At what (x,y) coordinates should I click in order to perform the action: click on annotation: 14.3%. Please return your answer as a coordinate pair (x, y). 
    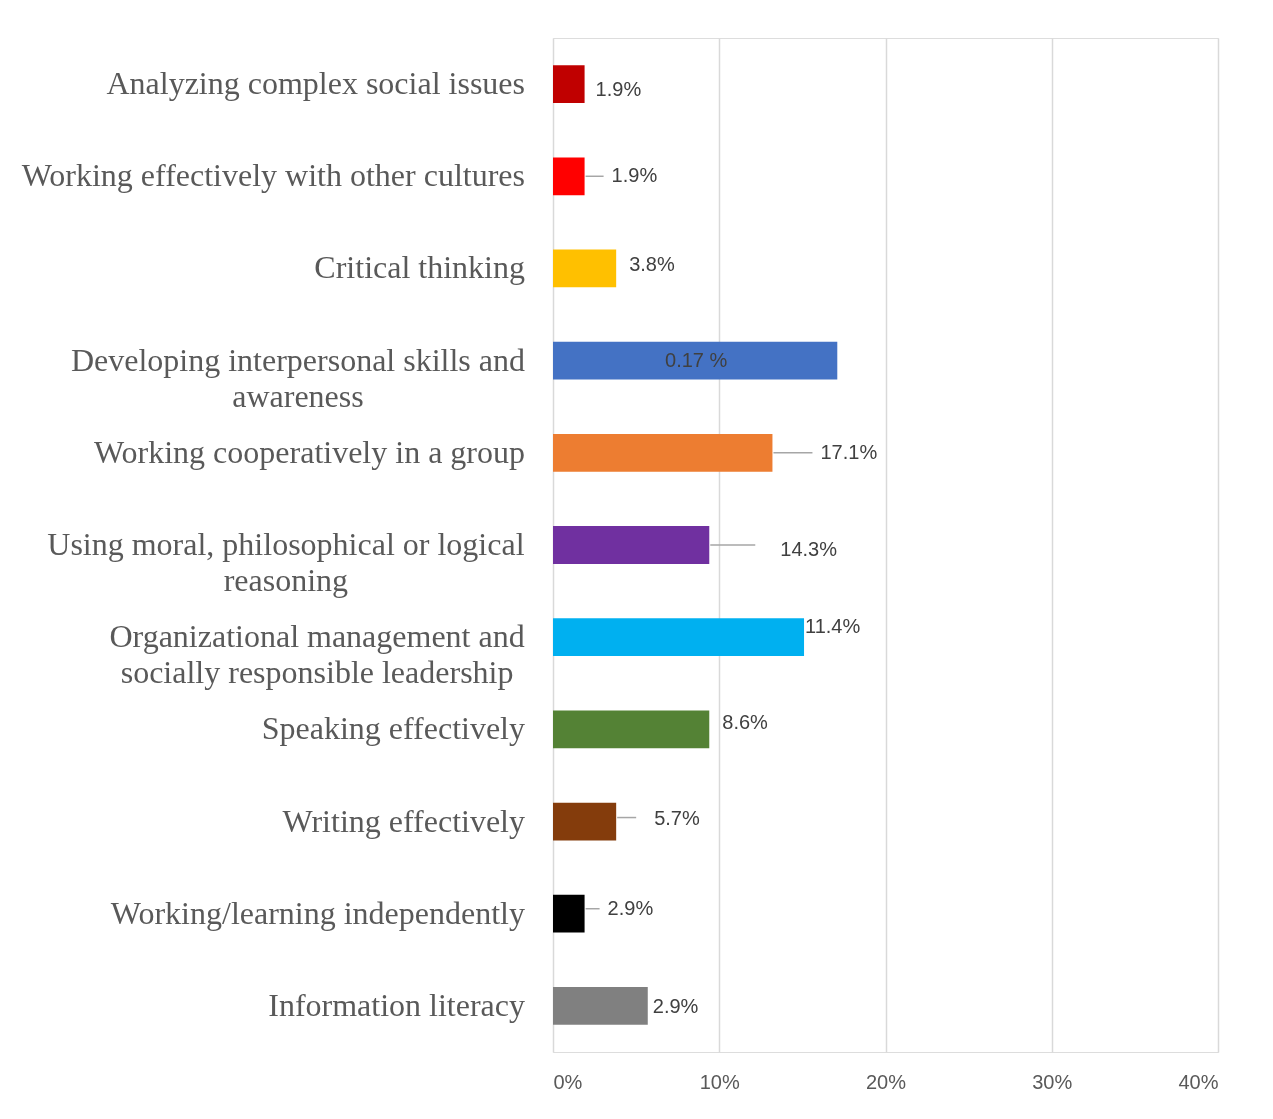
    Looking at the image, I should click on (809, 549).